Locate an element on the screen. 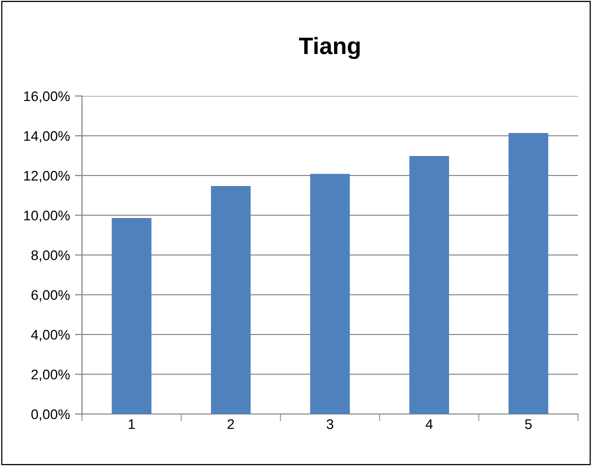 The image size is (592, 466). y-tick-label: 6,00% is located at coordinates (51, 296).